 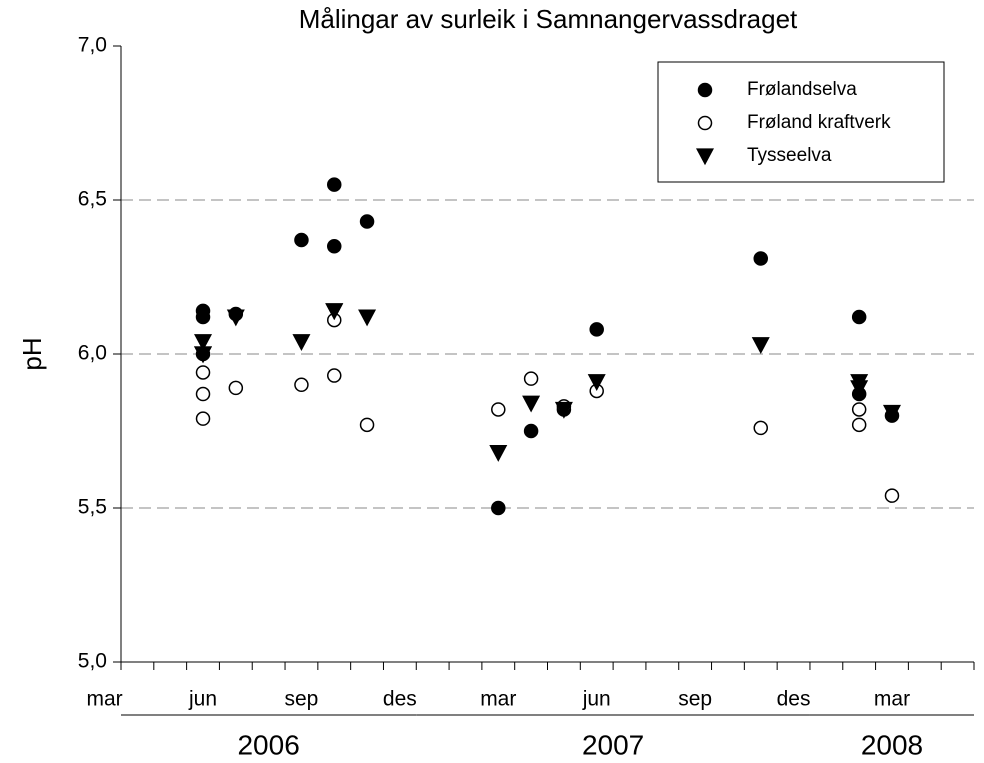 I want to click on y-axis-label: pH, so click(x=32, y=353).